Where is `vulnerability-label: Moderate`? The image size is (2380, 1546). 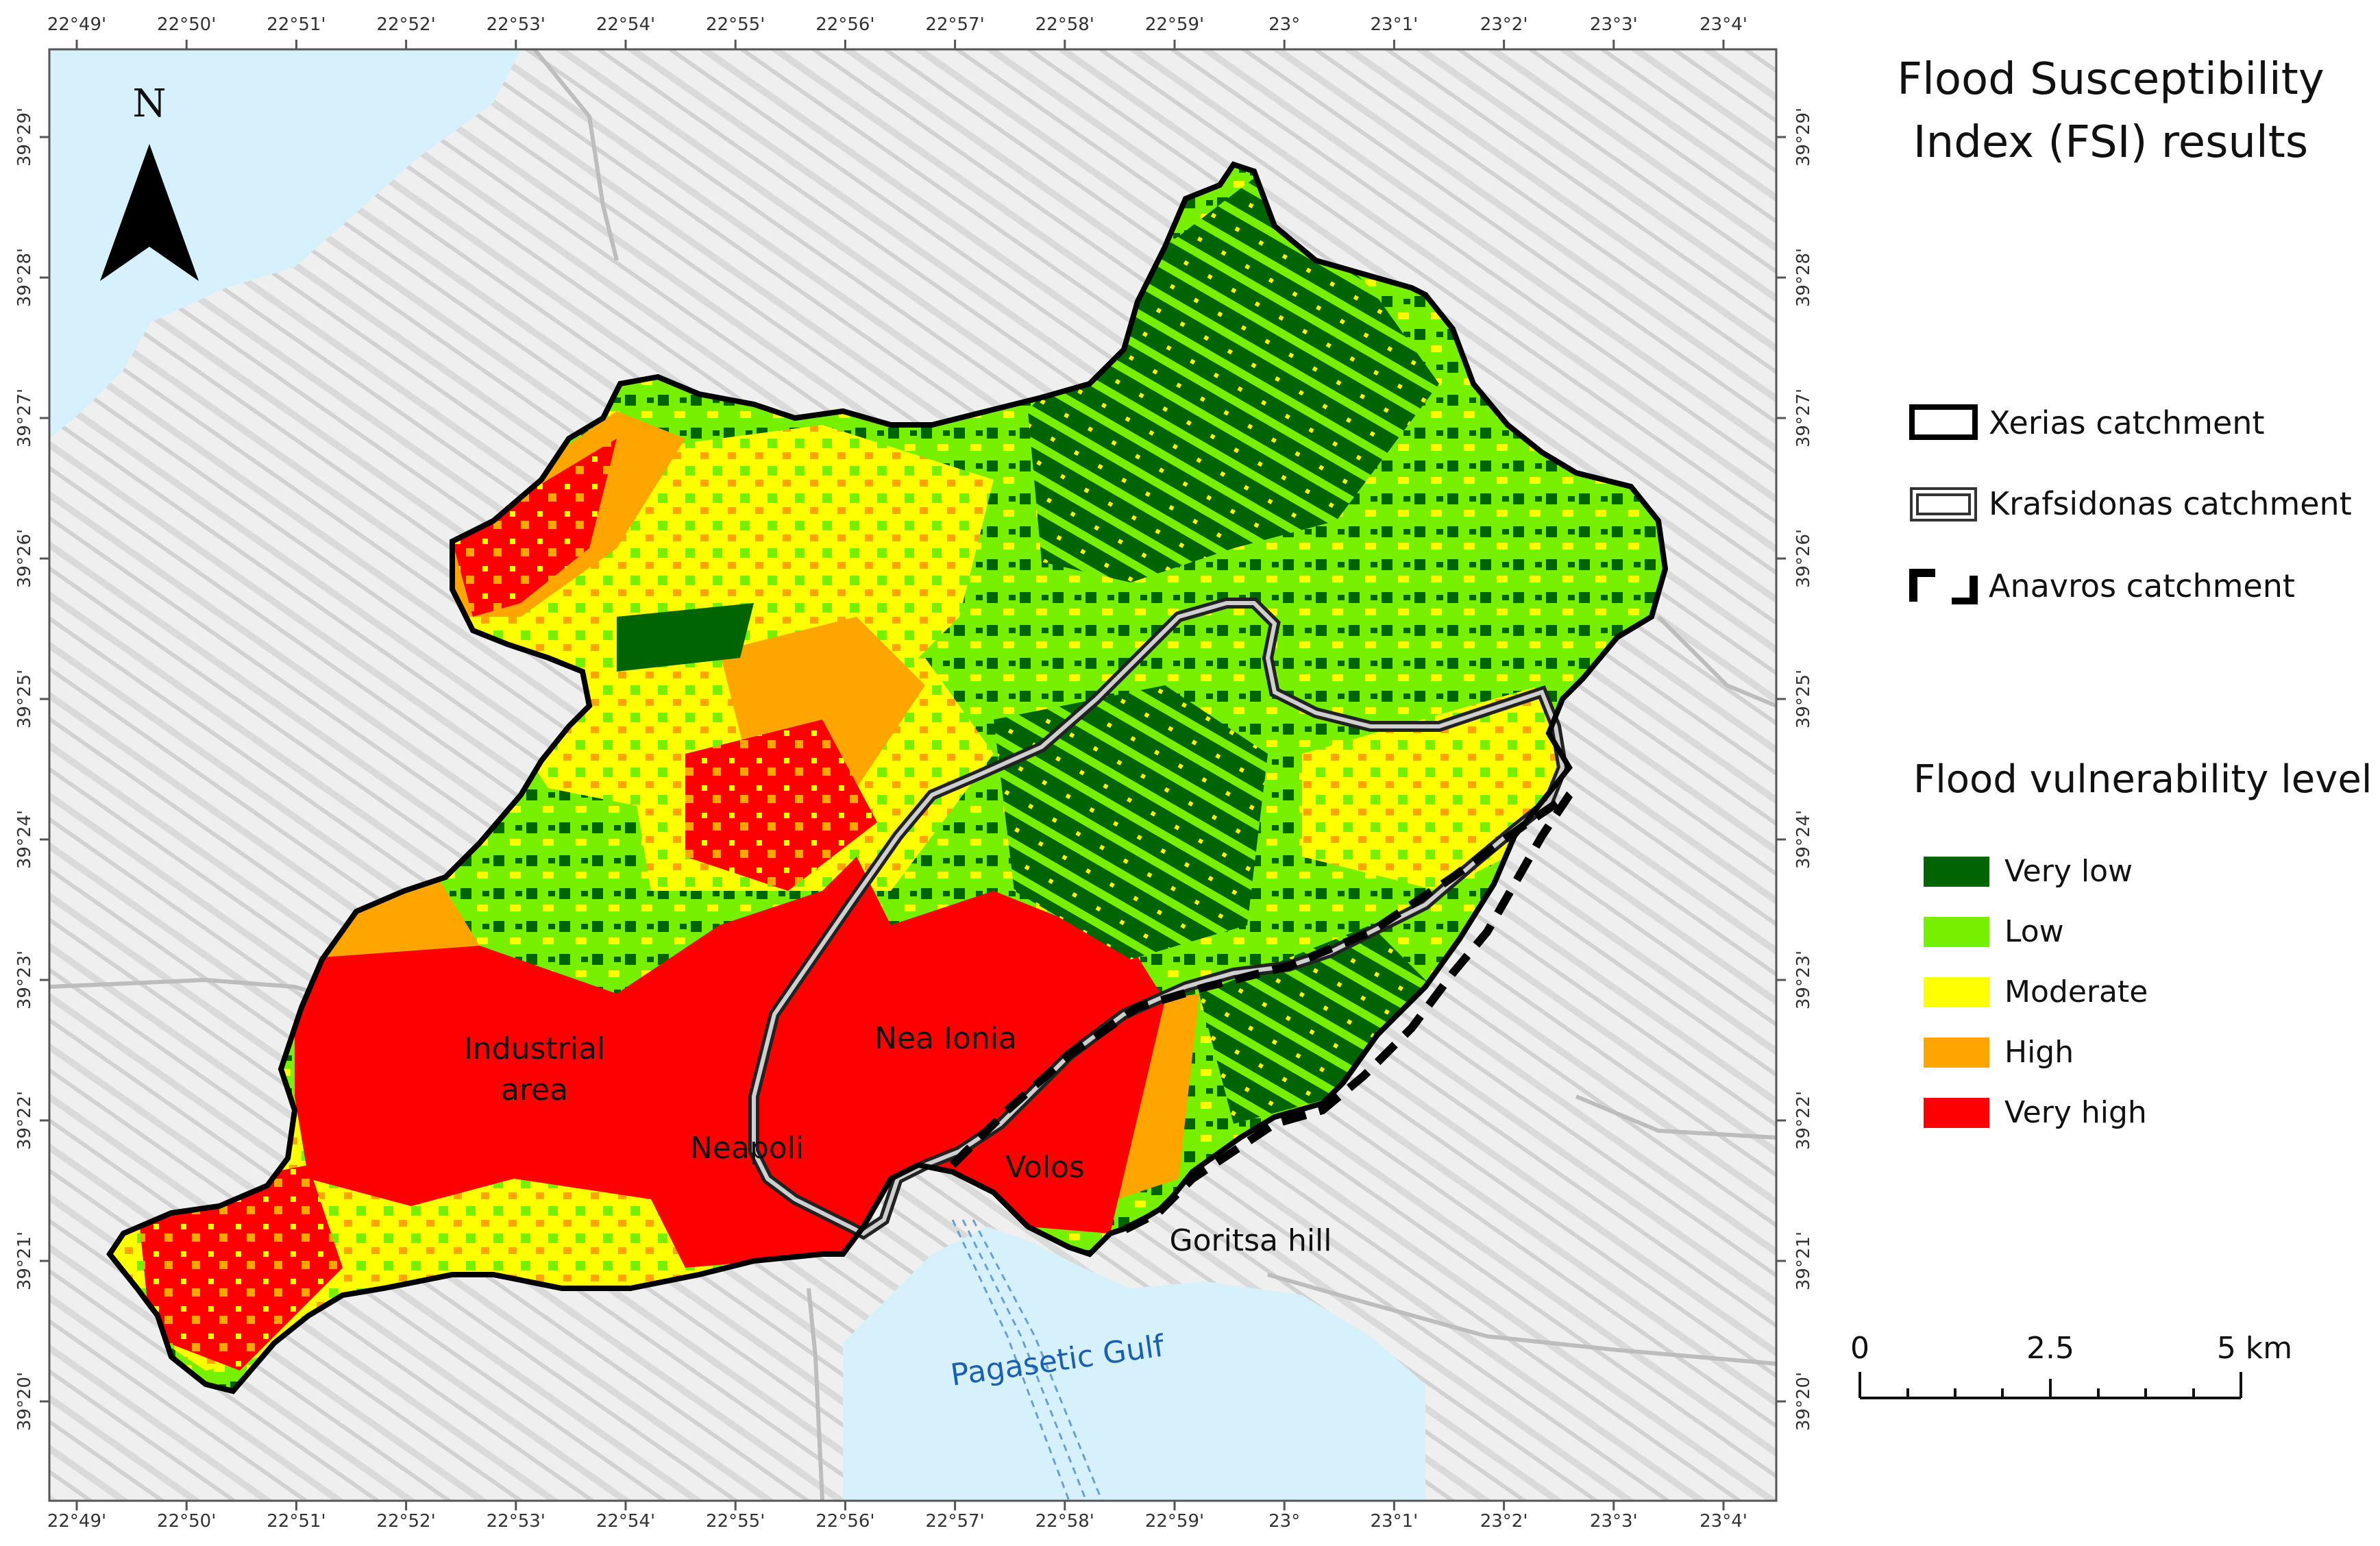 vulnerability-label: Moderate is located at coordinates (2076, 991).